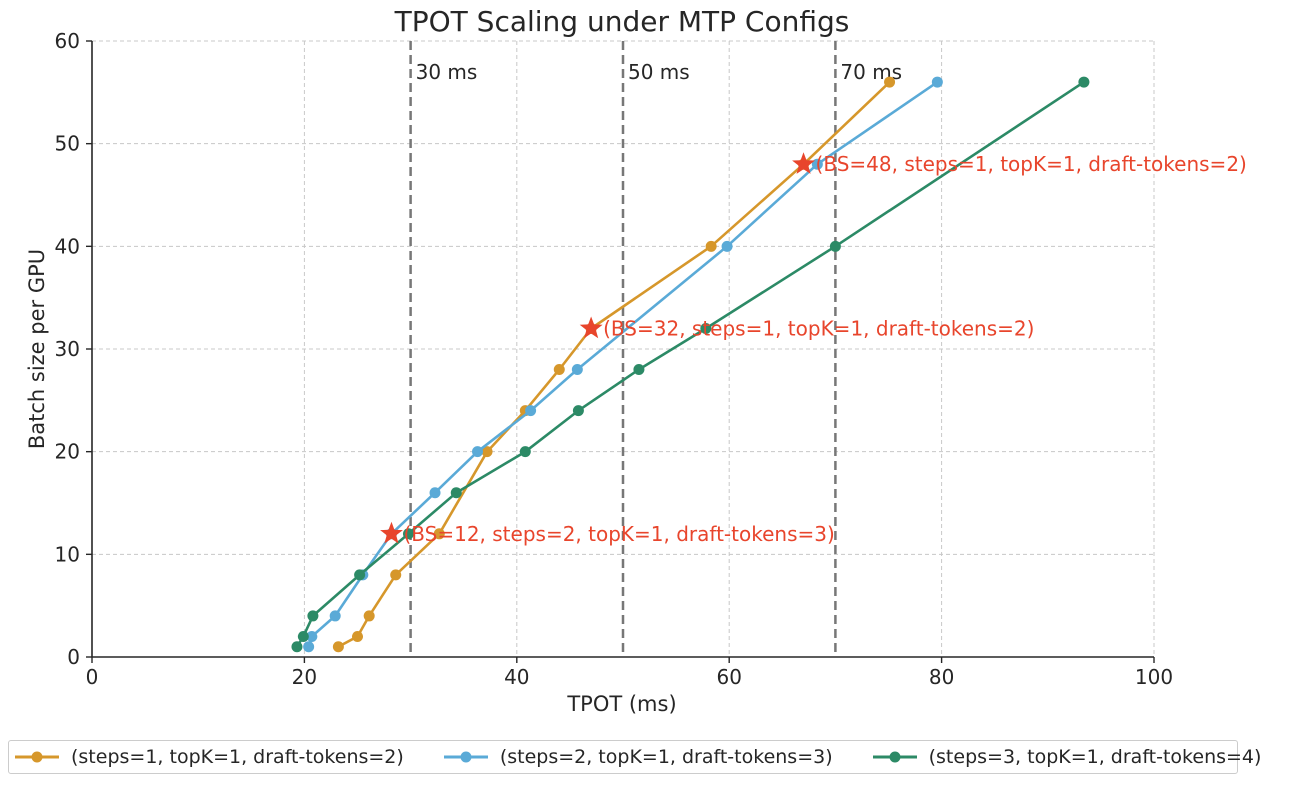 The width and height of the screenshot is (1310, 788). Describe the element at coordinates (67, 452) in the screenshot. I see `y-tick-label: 20` at that location.